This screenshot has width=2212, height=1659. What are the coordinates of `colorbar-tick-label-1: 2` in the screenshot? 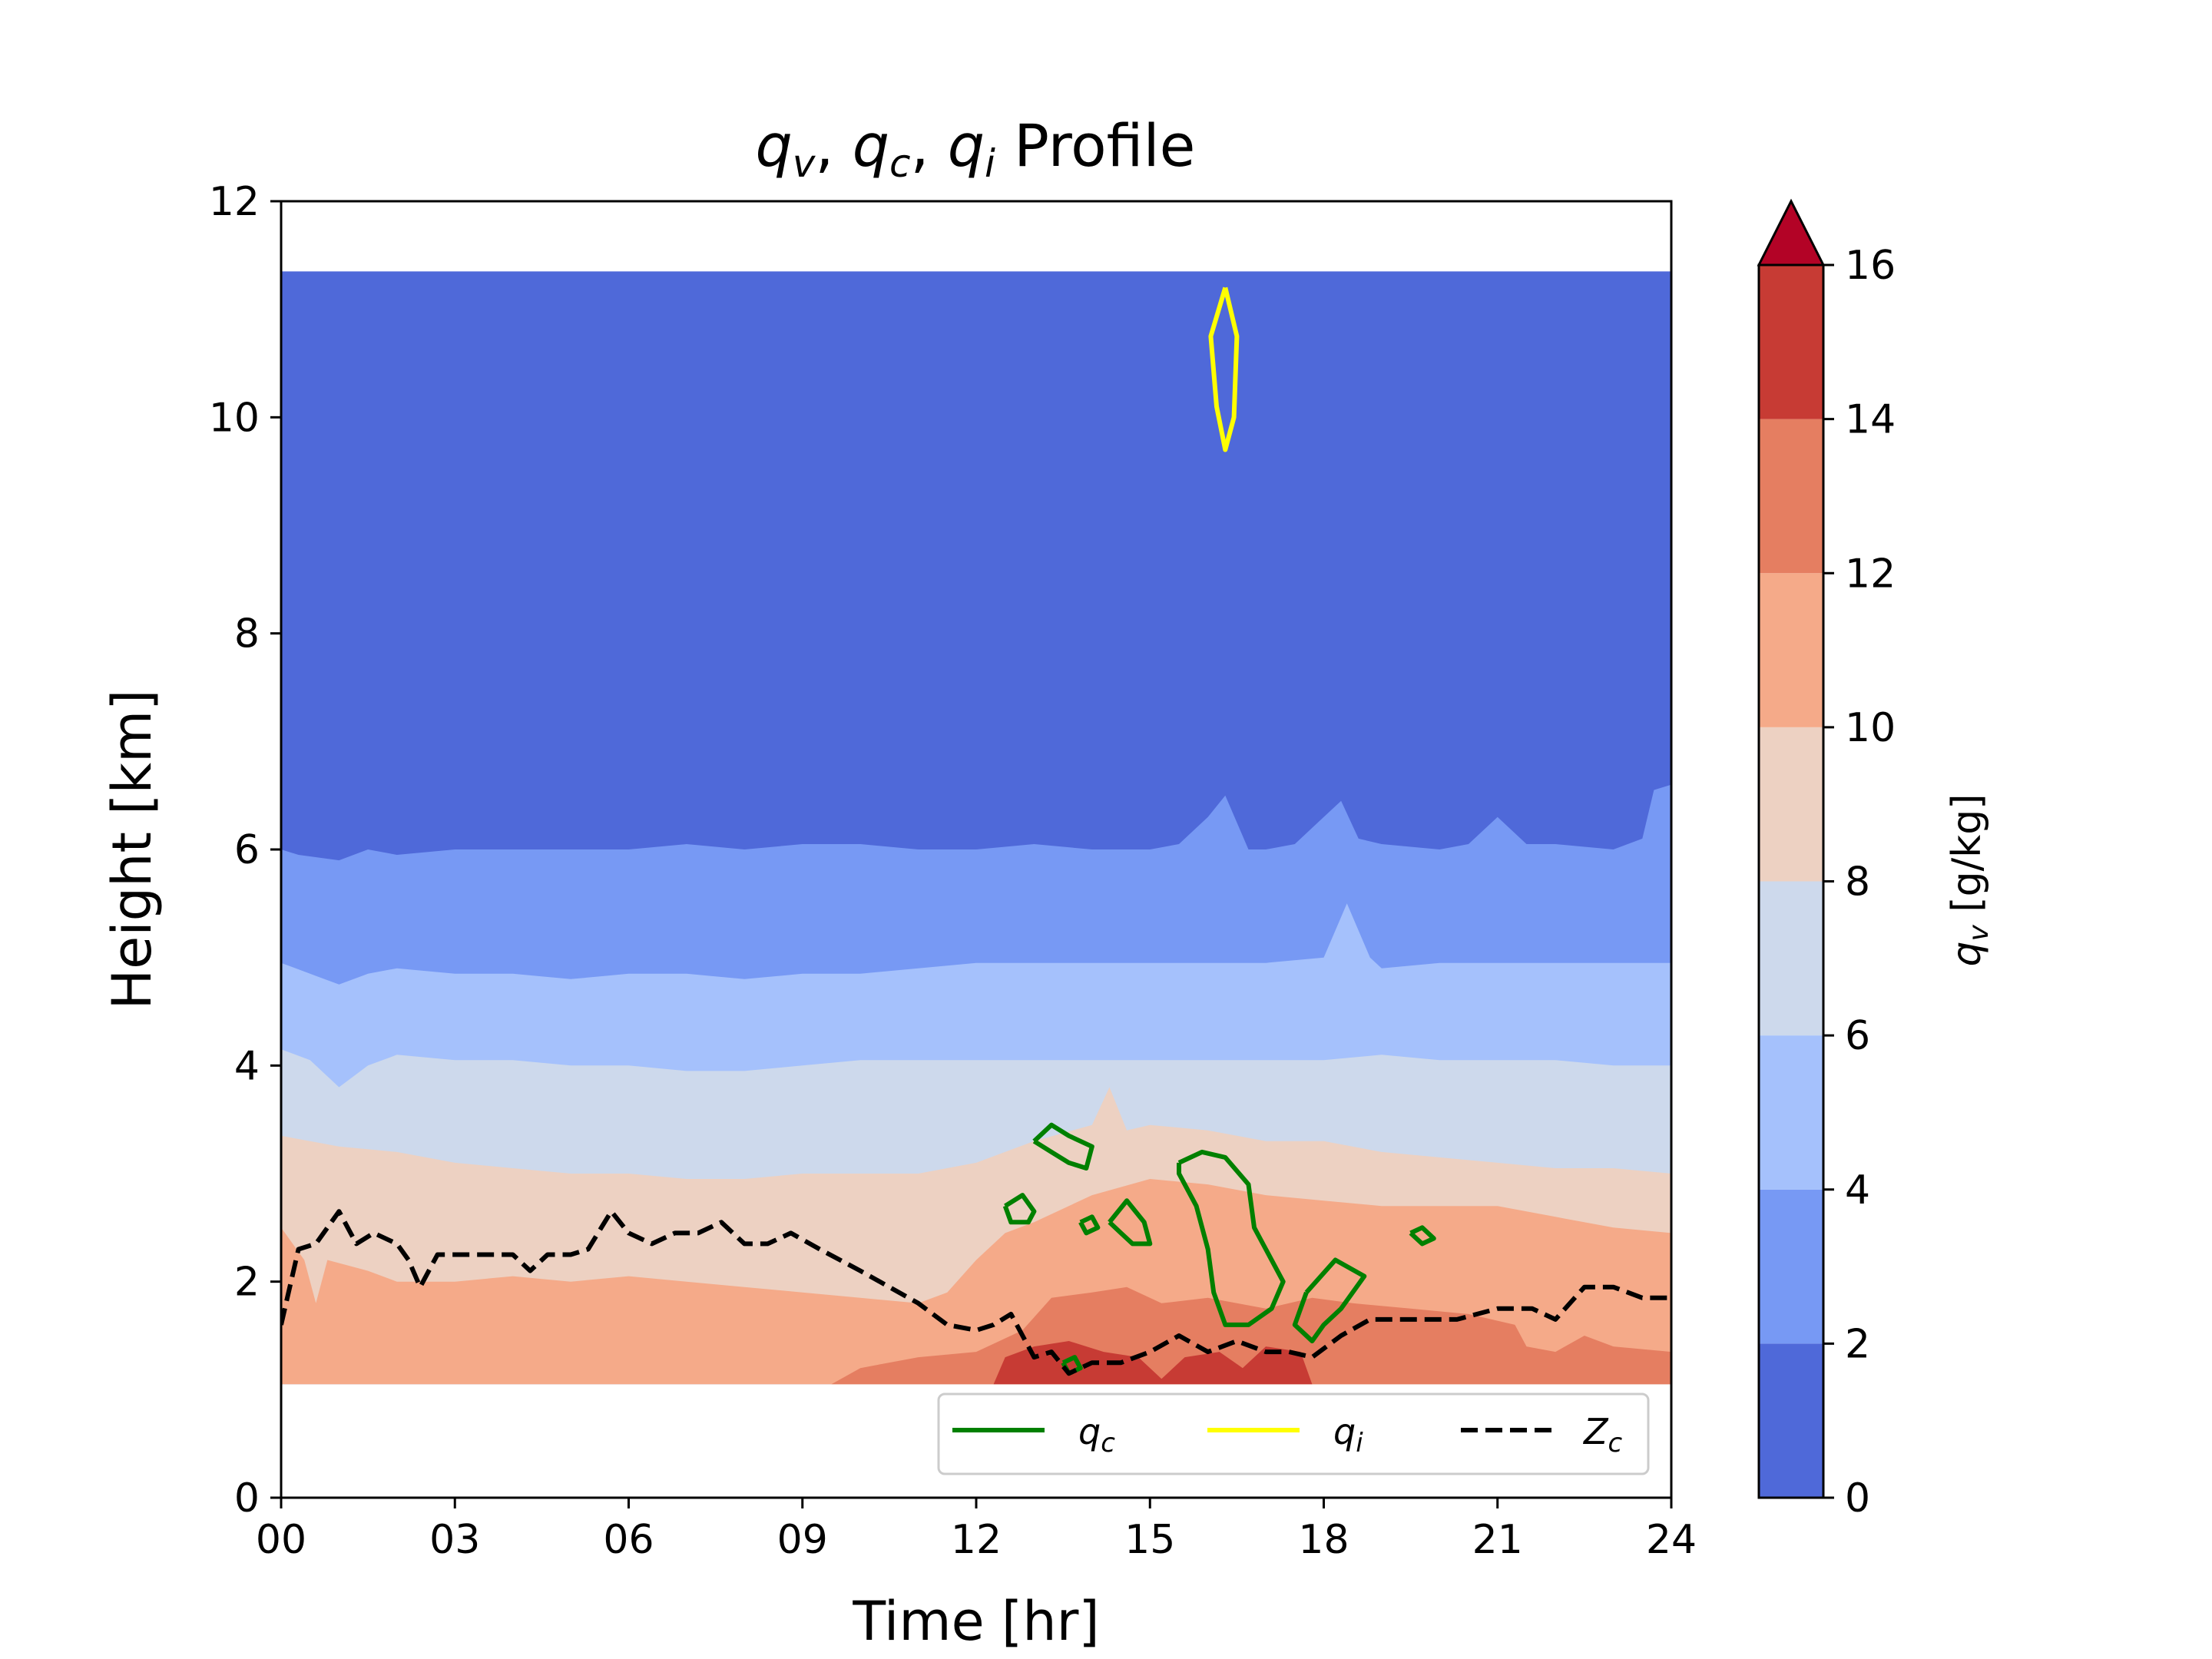 It's located at (1858, 1344).